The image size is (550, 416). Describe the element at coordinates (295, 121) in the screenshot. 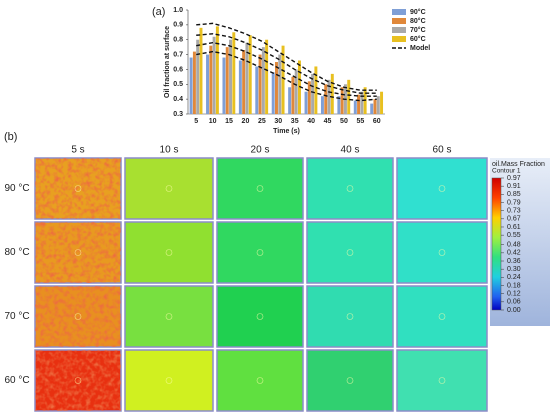

I see `x-tick-label: 35` at that location.